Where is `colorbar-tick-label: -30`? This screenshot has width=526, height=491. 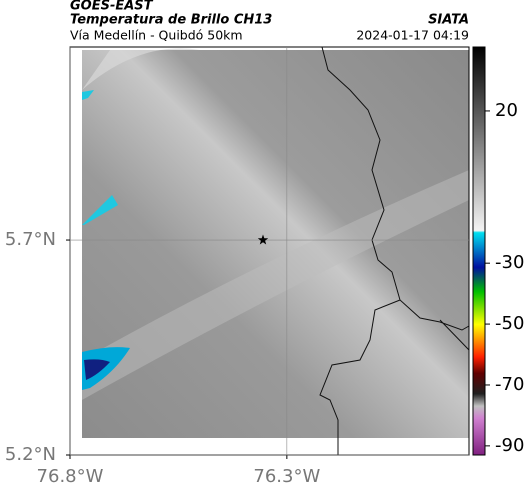 colorbar-tick-label: -30 is located at coordinates (509, 262).